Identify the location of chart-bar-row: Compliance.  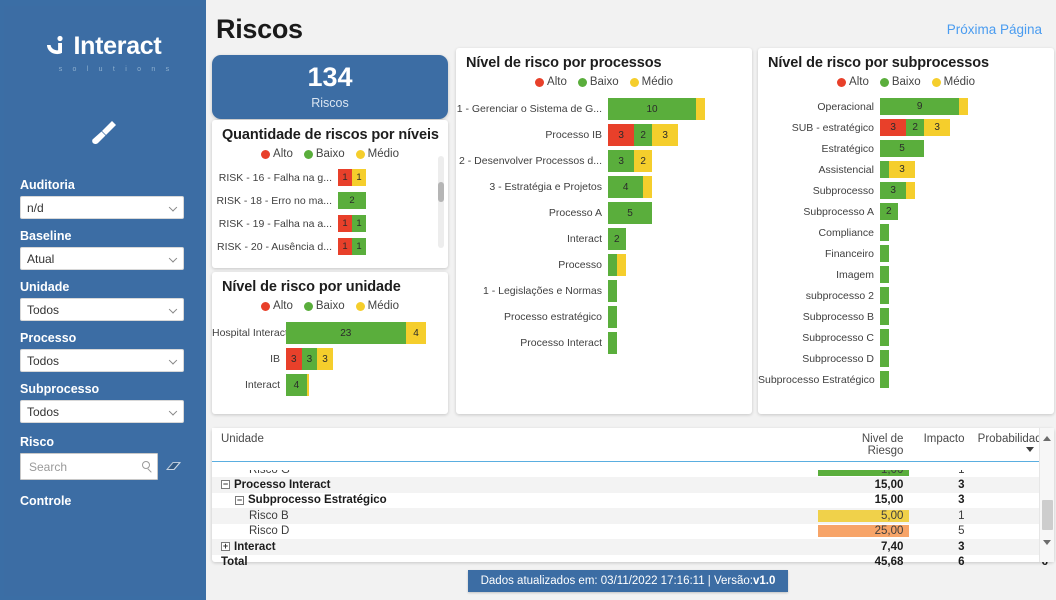
(906, 232).